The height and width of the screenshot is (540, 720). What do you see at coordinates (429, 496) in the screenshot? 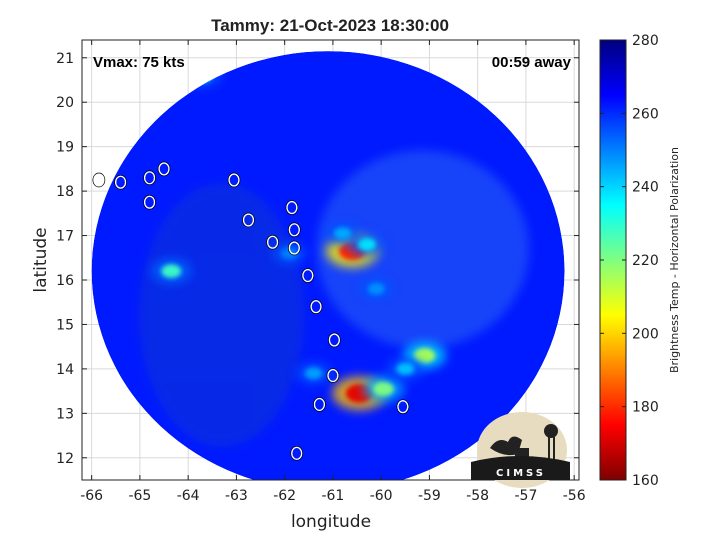
I see `x-tick-label: -59` at bounding box center [429, 496].